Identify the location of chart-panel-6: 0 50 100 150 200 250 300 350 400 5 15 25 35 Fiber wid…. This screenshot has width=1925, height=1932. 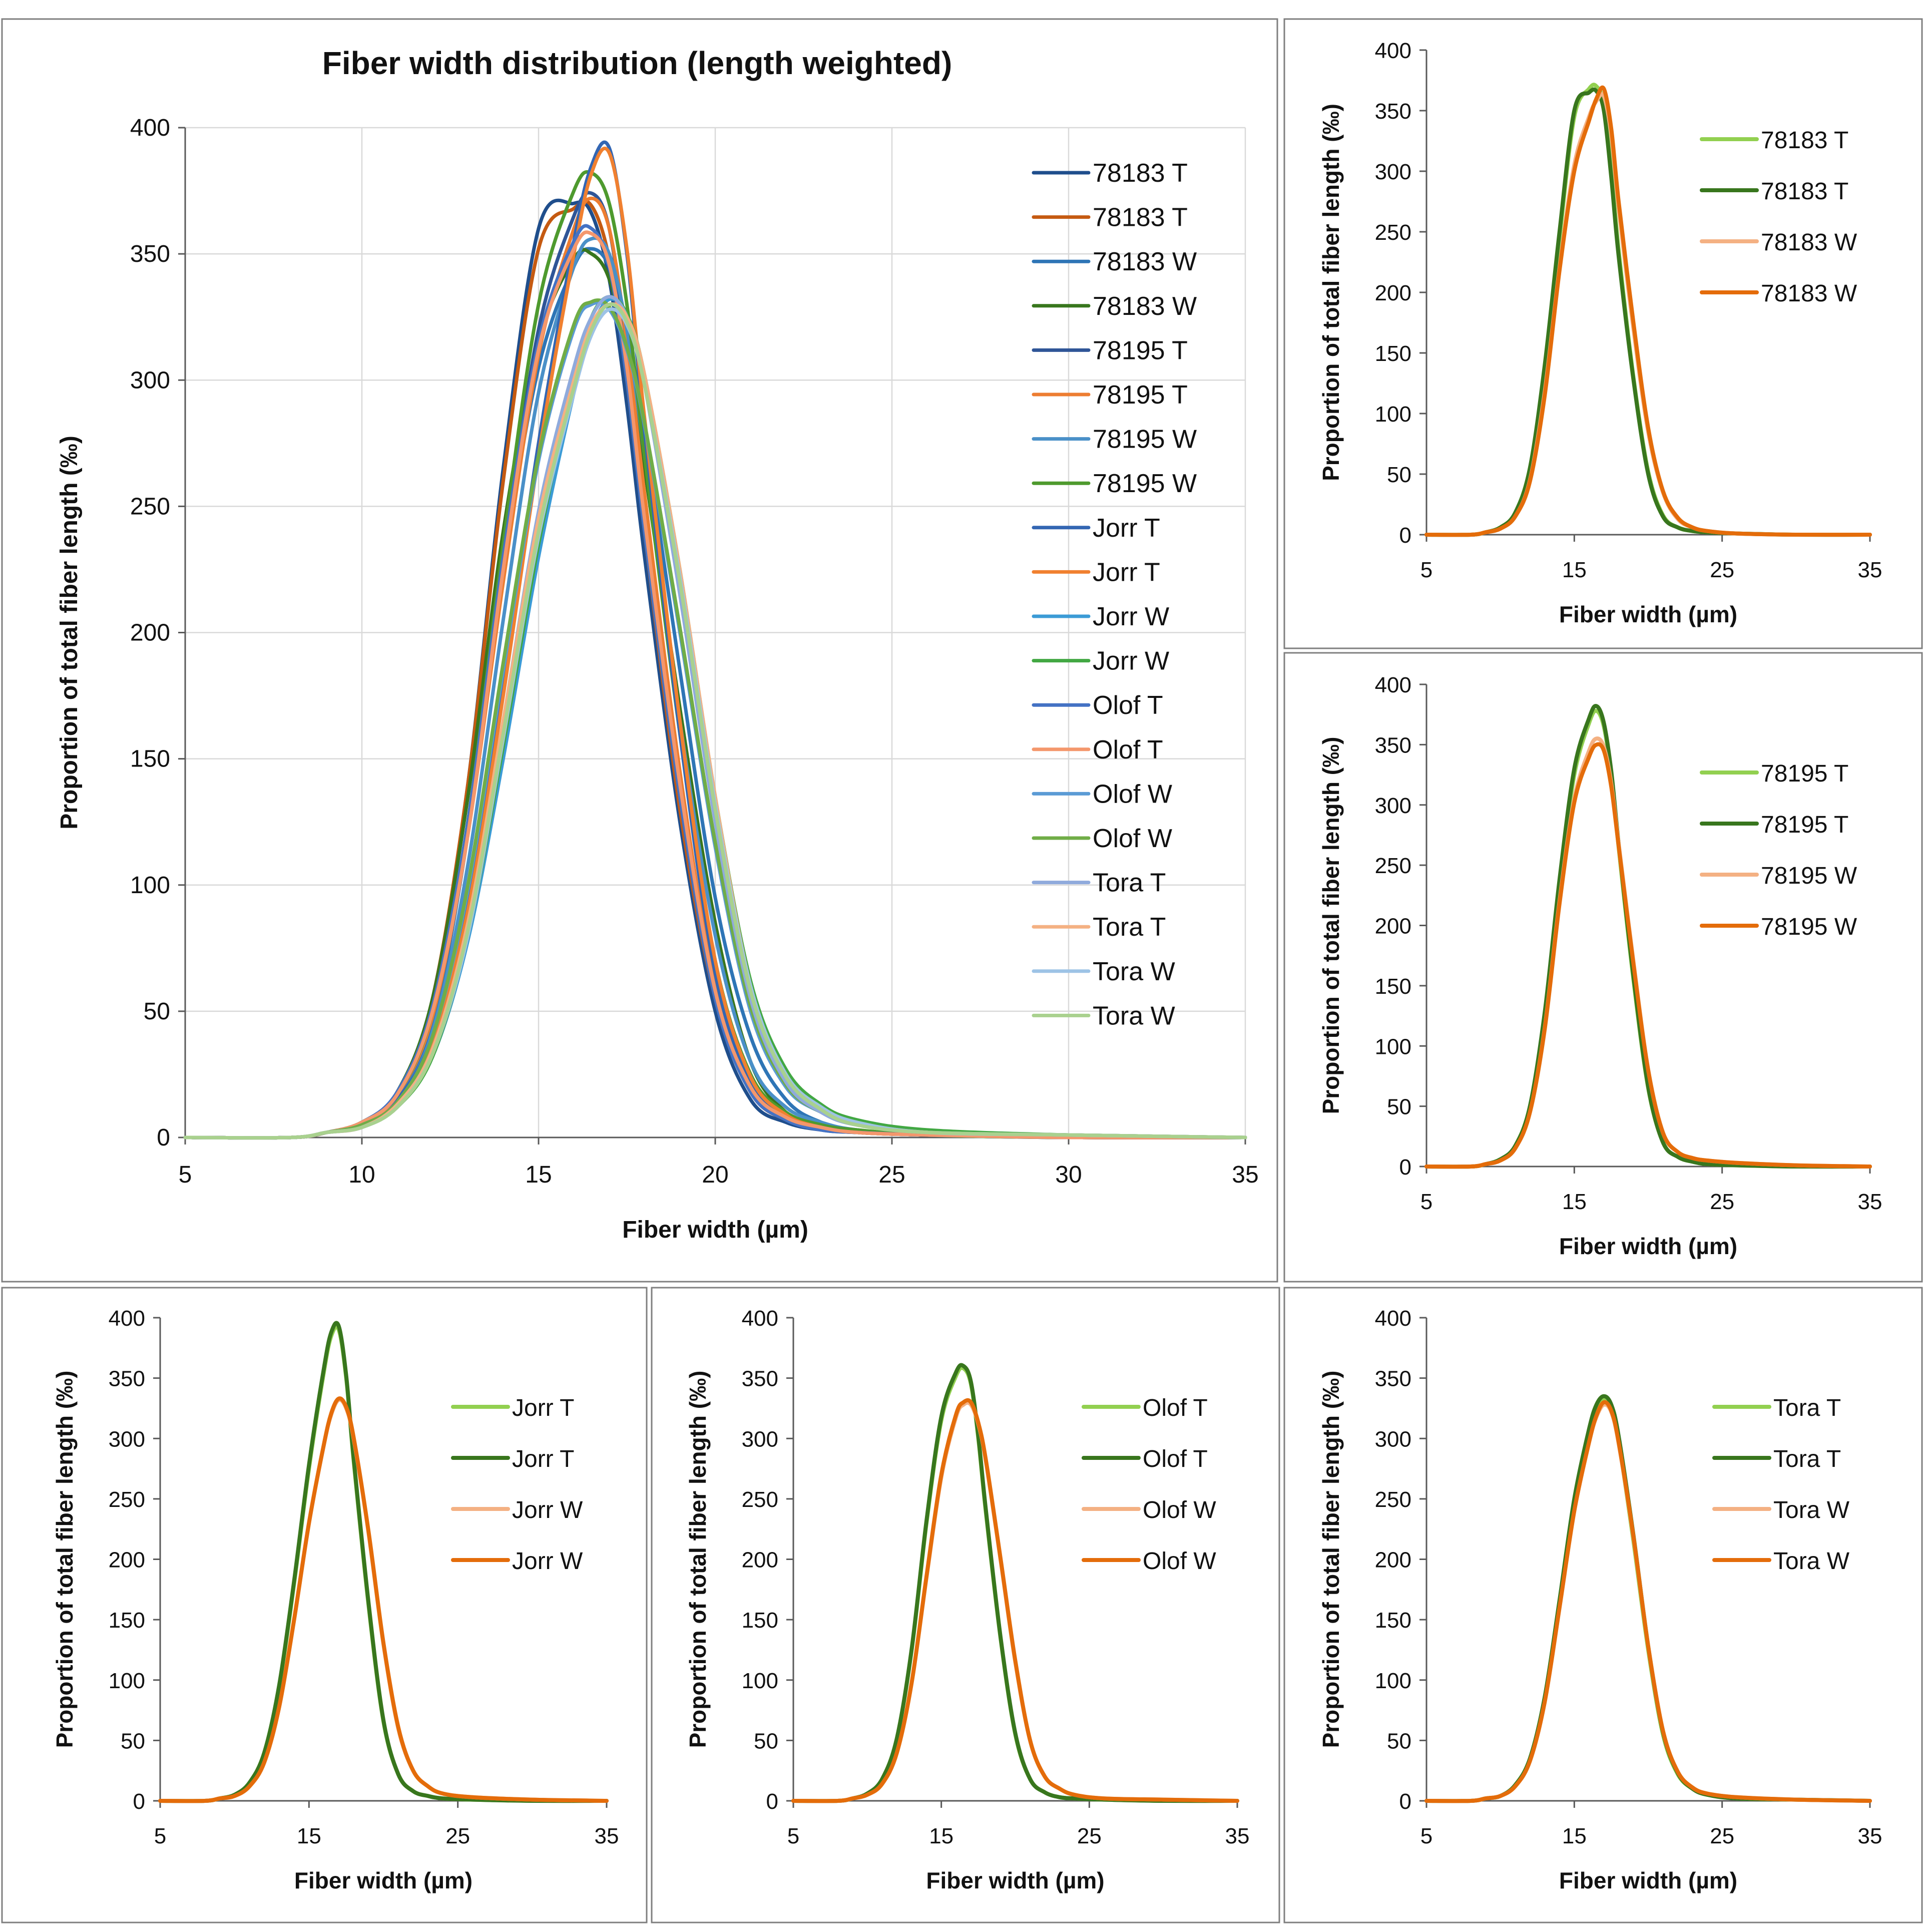
(1603, 1605).